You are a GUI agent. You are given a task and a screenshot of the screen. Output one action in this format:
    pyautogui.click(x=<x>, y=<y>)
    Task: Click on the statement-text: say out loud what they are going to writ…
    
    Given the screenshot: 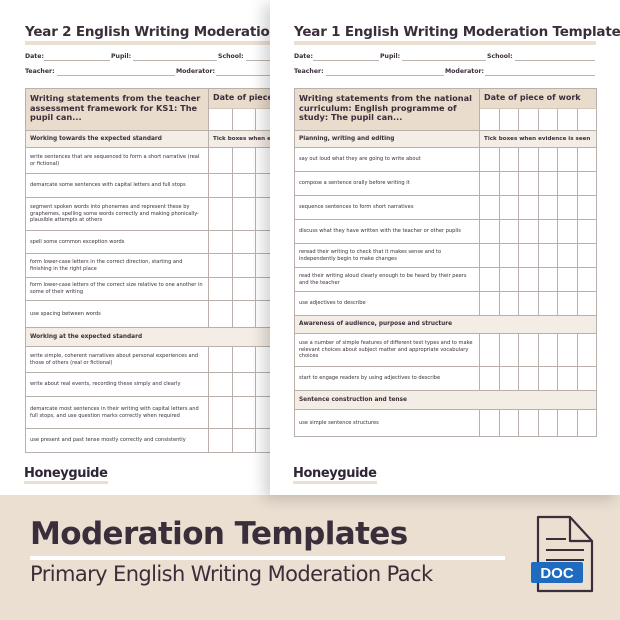 What is the action you would take?
    pyautogui.click(x=387, y=159)
    